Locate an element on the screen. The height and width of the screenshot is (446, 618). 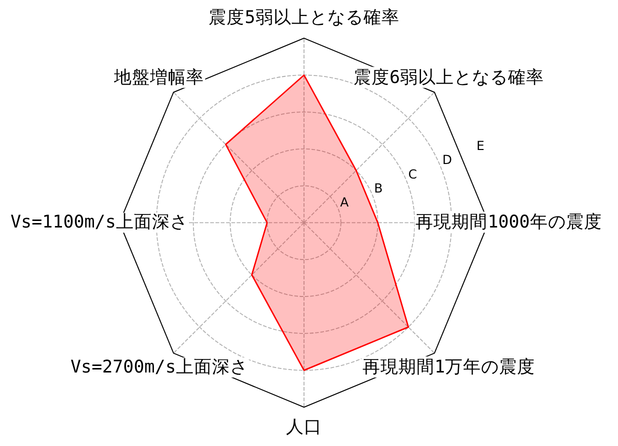
spoke-label: 震度5弱以上となる確率 is located at coordinates (304, 17).